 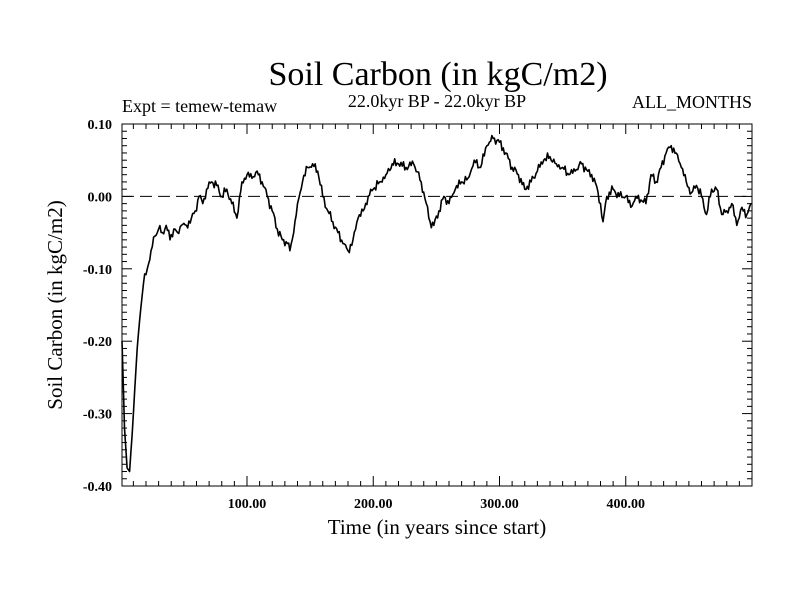 I want to click on y-tick-label: -0.30, so click(x=97, y=415).